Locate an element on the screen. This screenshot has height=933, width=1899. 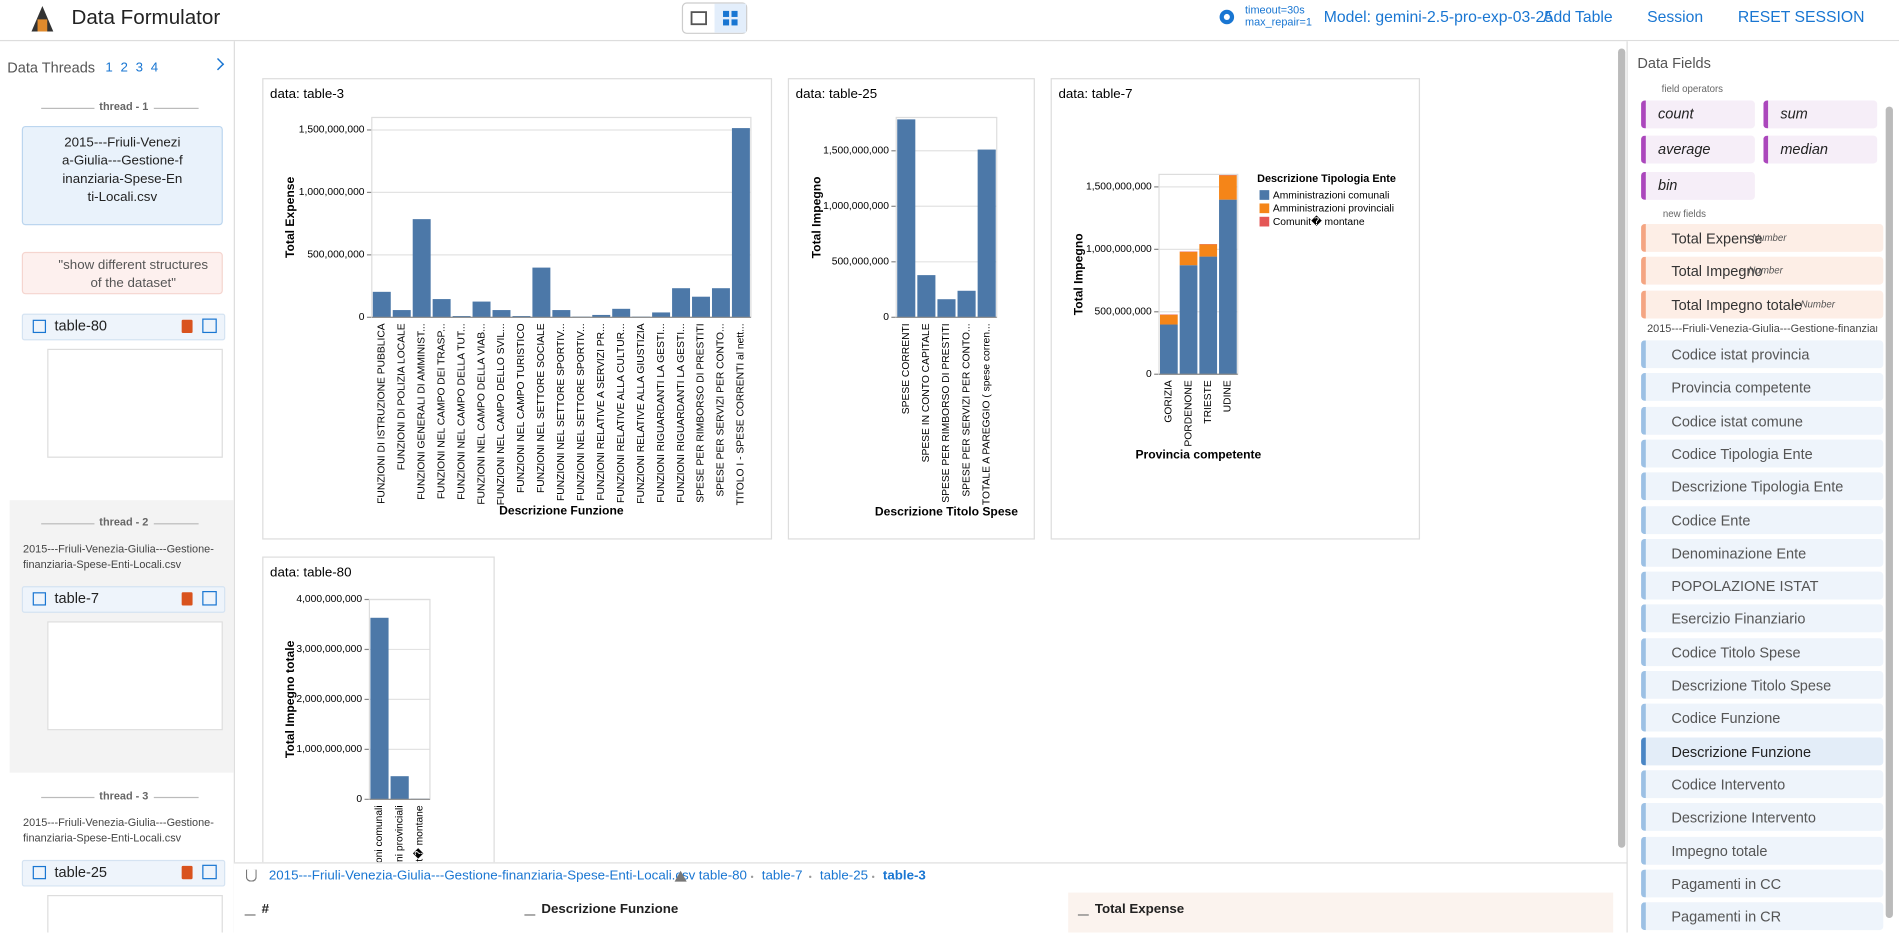
field-name: Denominazione Ente is located at coordinates (1738, 553).